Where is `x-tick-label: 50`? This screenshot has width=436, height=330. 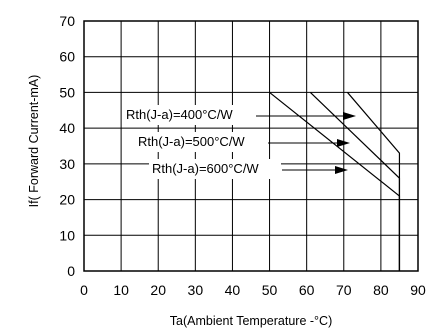
x-tick-label: 50 is located at coordinates (270, 290).